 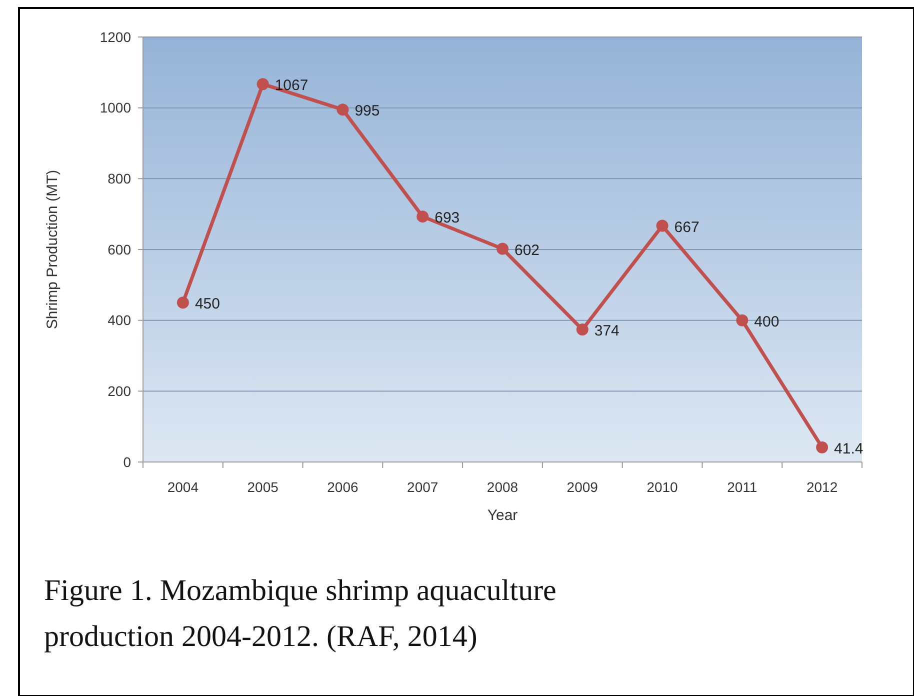 What do you see at coordinates (116, 36) in the screenshot?
I see `y-tick-label: 1200` at bounding box center [116, 36].